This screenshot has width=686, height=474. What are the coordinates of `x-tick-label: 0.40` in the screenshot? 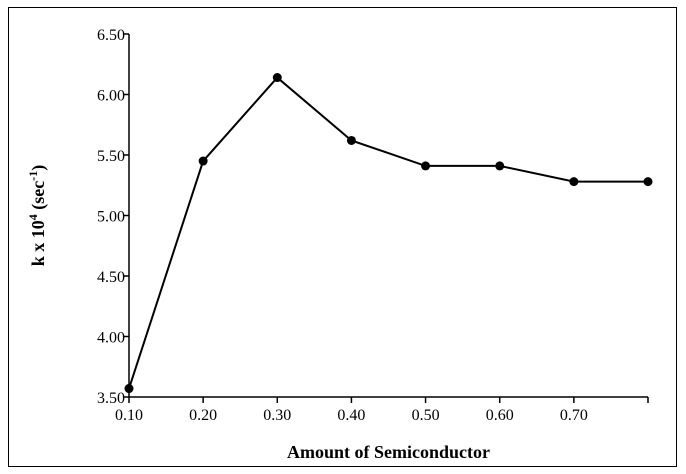 It's located at (351, 415).